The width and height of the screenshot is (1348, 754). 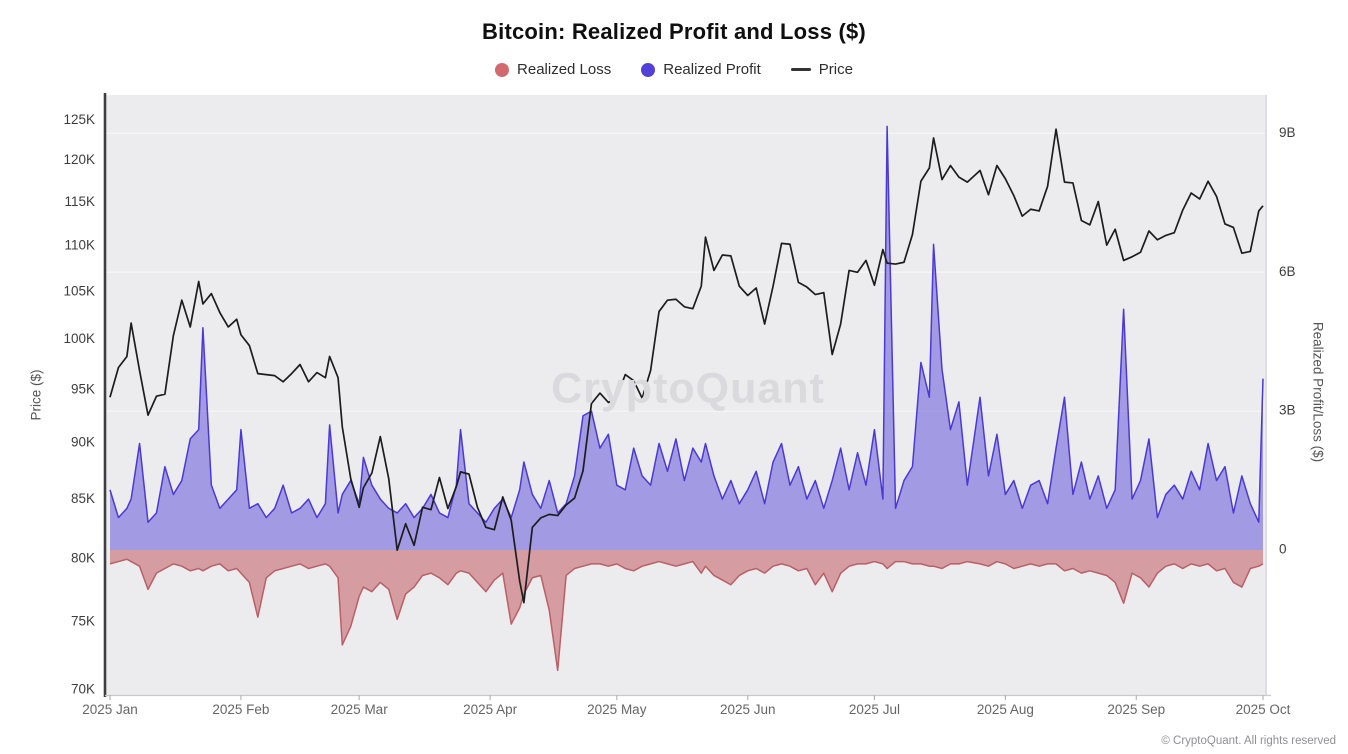 What do you see at coordinates (240, 709) in the screenshot?
I see `month-label: 2025 Feb` at bounding box center [240, 709].